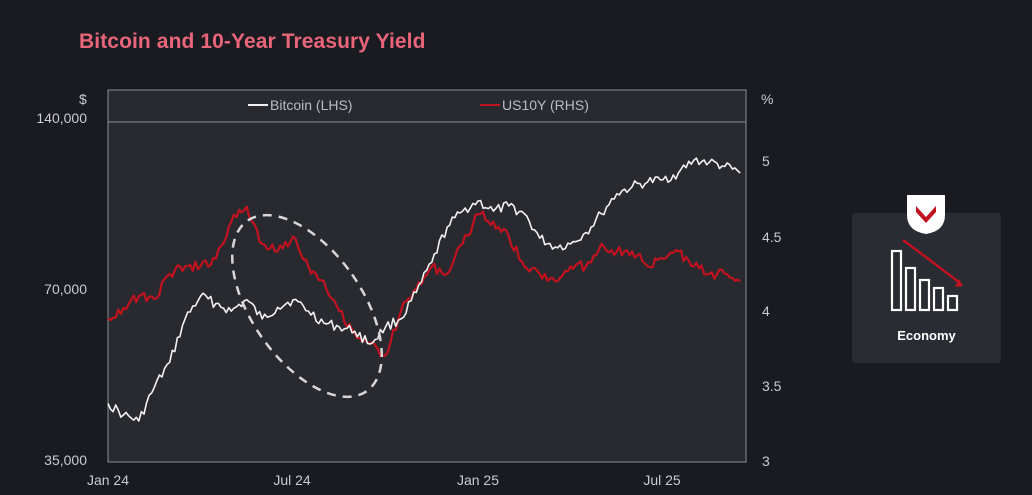 The height and width of the screenshot is (495, 1032). Describe the element at coordinates (772, 237) in the screenshot. I see `right-tick-label: 4.5` at that location.